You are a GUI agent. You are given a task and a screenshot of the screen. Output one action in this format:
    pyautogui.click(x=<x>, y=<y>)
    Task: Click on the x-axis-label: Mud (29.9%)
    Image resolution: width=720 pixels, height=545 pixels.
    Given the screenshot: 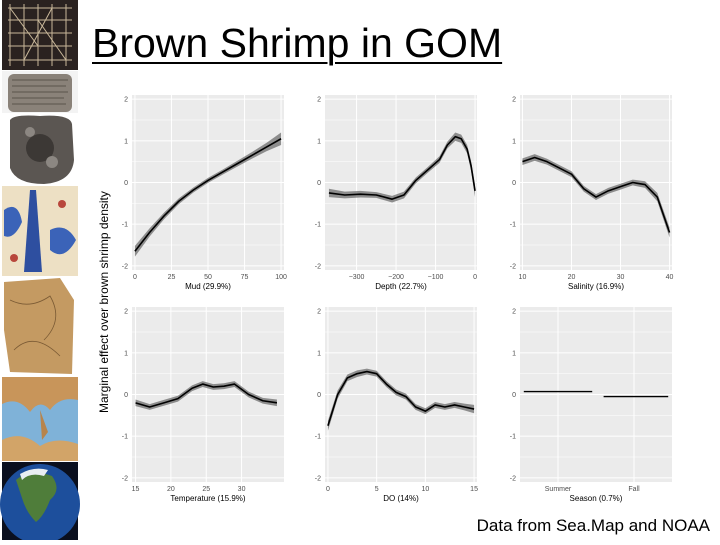 What is the action you would take?
    pyautogui.click(x=208, y=286)
    